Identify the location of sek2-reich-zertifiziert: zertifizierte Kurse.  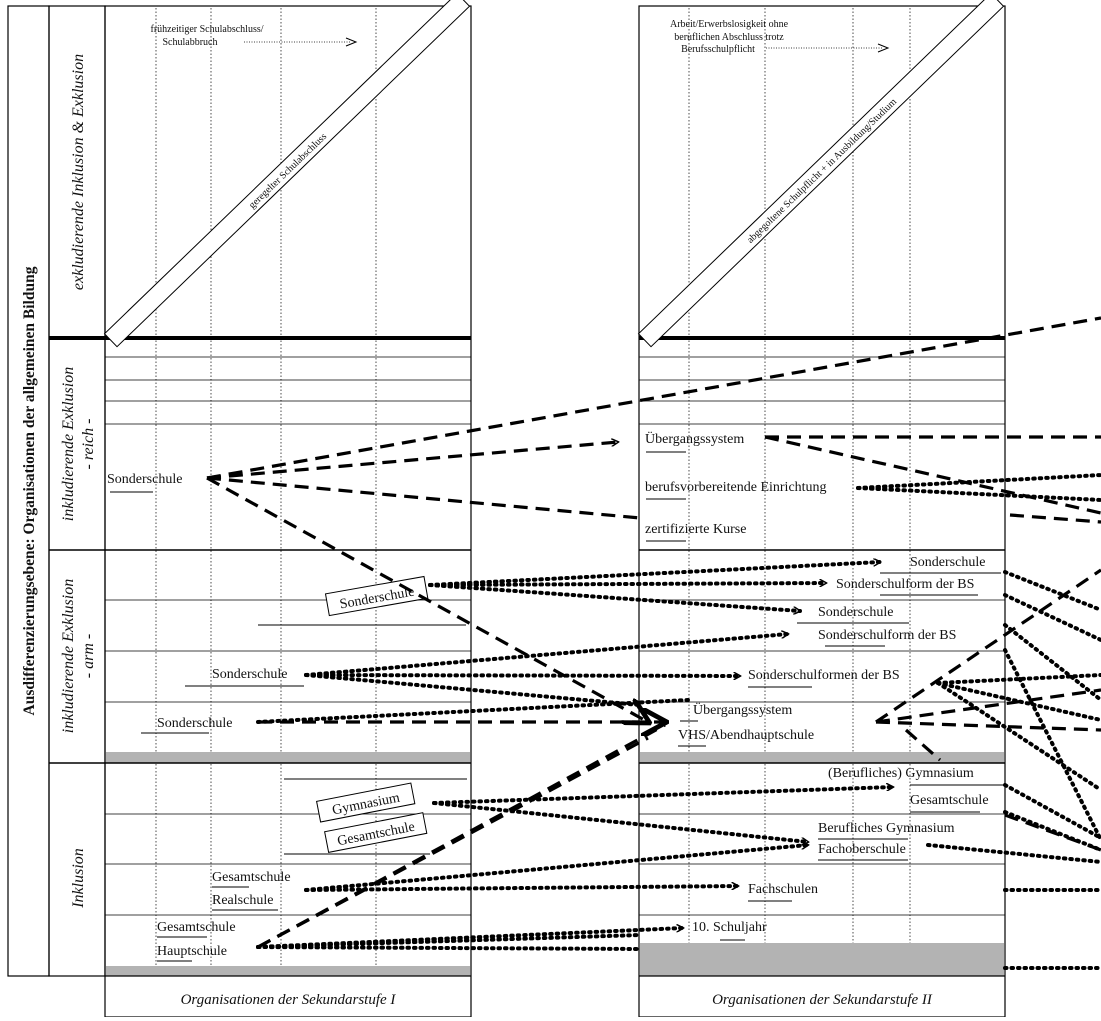
(695, 529).